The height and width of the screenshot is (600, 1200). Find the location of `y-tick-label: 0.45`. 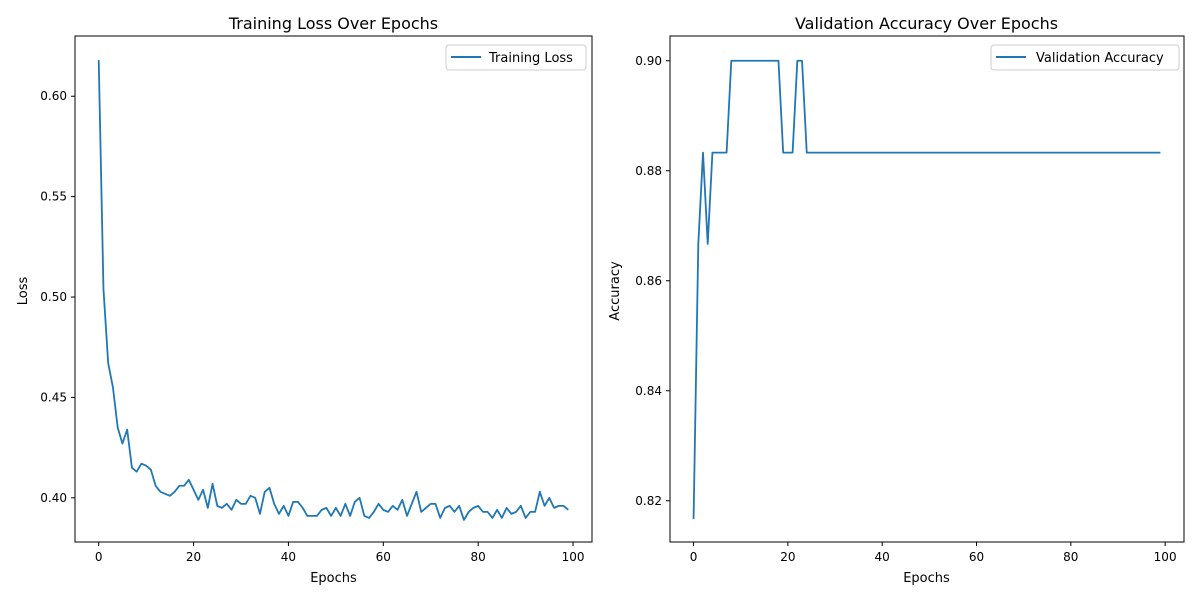

y-tick-label: 0.45 is located at coordinates (53, 397).